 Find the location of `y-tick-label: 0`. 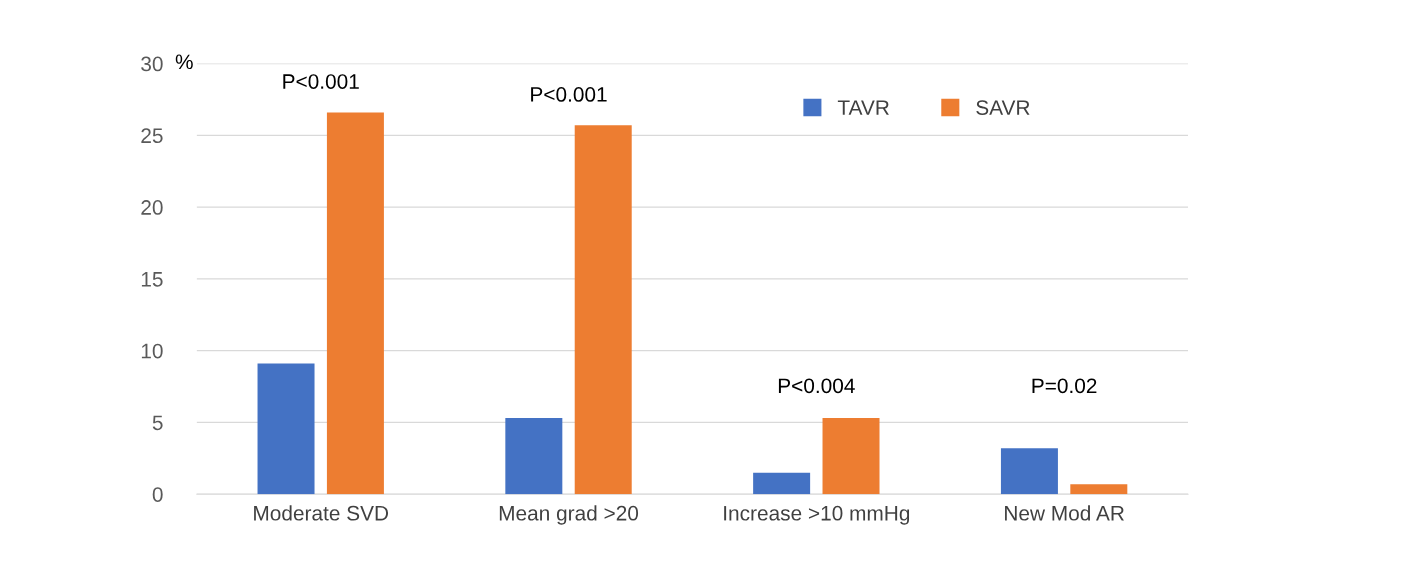

y-tick-label: 0 is located at coordinates (157, 494).